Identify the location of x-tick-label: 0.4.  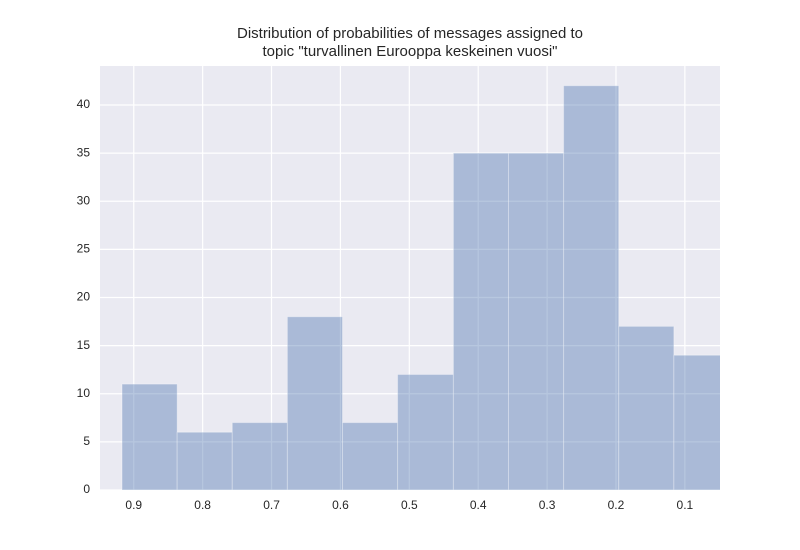
(478, 505).